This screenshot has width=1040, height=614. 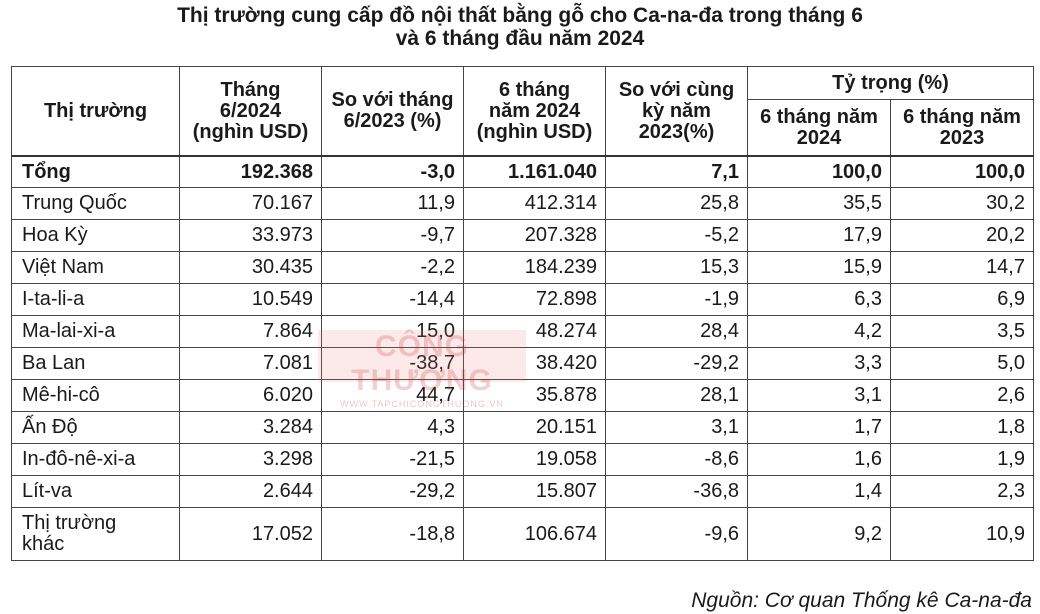 I want to click on cell-market: Việt Nam, so click(x=95, y=267).